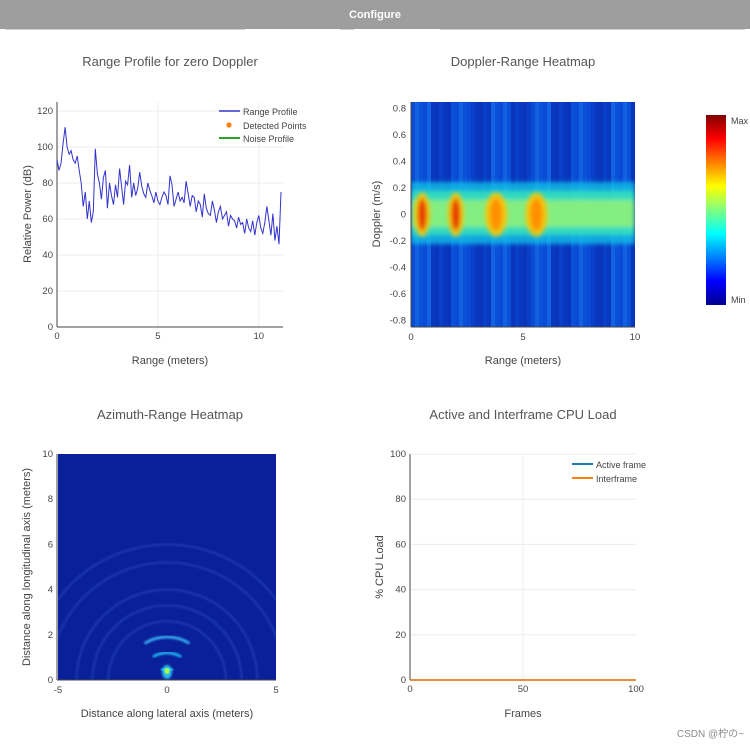 The image size is (750, 750). Describe the element at coordinates (377, 214) in the screenshot. I see `doppler-range-ylabel: Doppler (m/s)` at that location.